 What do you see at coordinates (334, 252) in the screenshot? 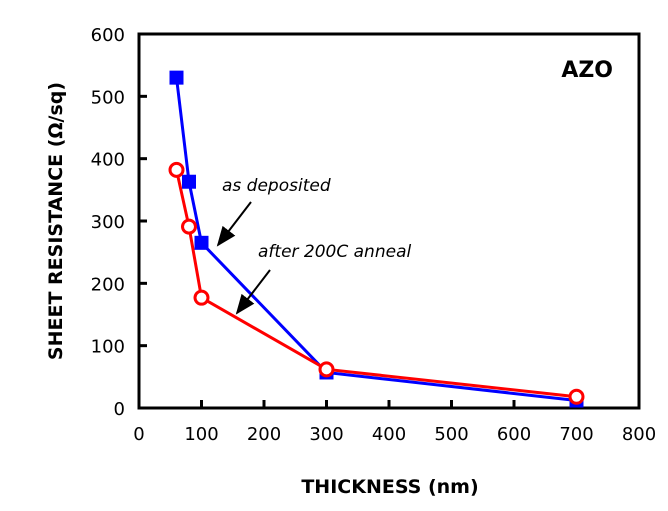
I see `legend-after-anneal: after 200C anneal` at bounding box center [334, 252].